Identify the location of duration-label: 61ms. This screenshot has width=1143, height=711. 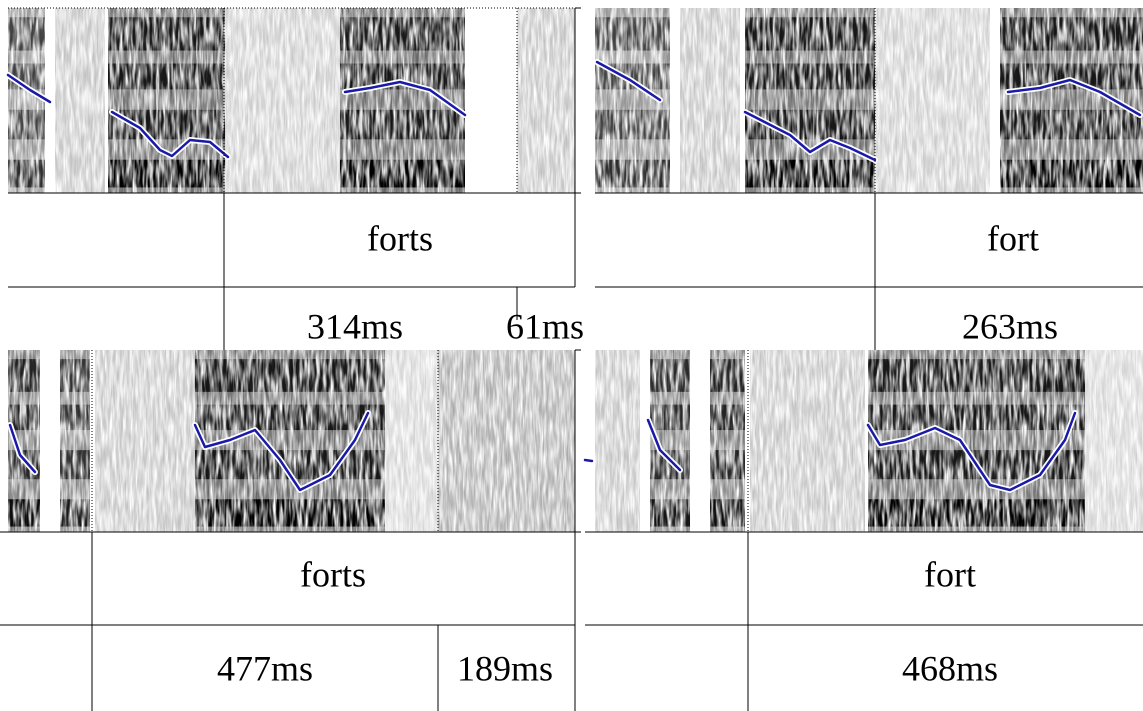
(545, 326).